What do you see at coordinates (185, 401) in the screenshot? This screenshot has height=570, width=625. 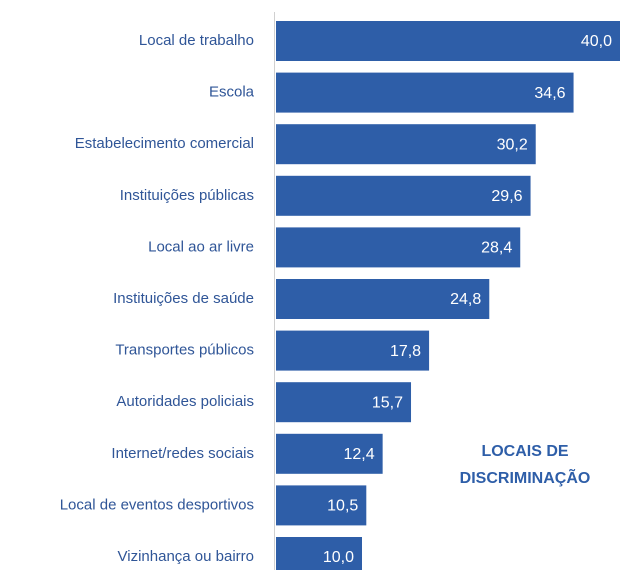 I see `category-label: Autoridades policiais` at bounding box center [185, 401].